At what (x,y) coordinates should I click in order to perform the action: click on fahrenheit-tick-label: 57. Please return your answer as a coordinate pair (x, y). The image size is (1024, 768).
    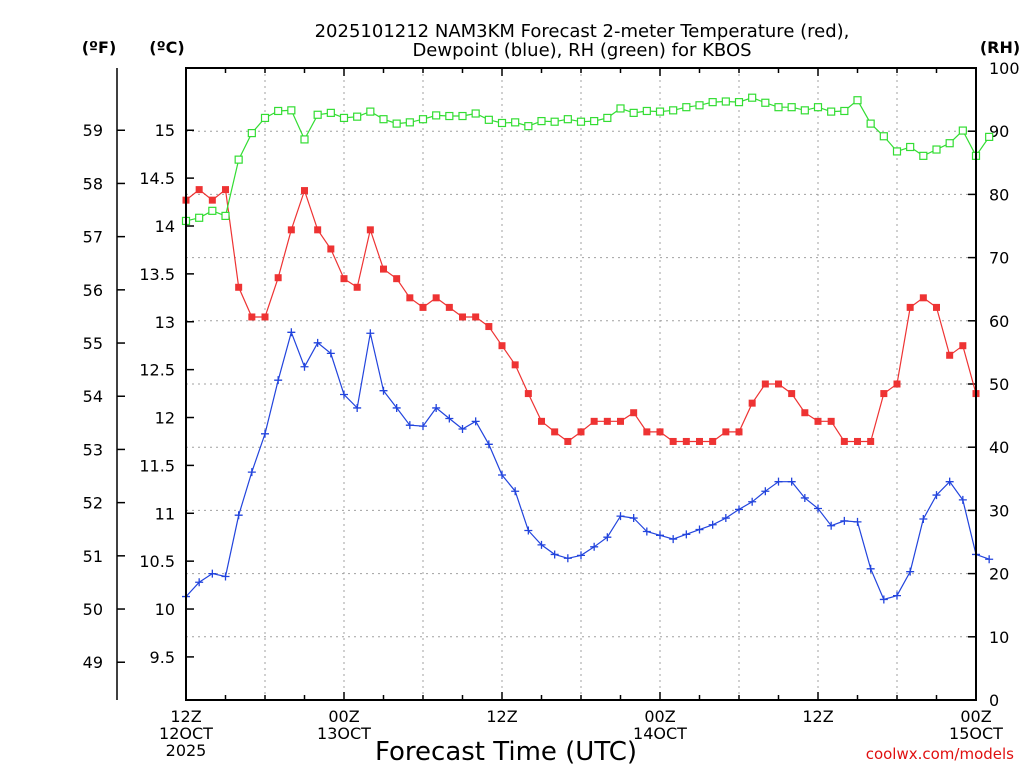
    Looking at the image, I should click on (93, 237).